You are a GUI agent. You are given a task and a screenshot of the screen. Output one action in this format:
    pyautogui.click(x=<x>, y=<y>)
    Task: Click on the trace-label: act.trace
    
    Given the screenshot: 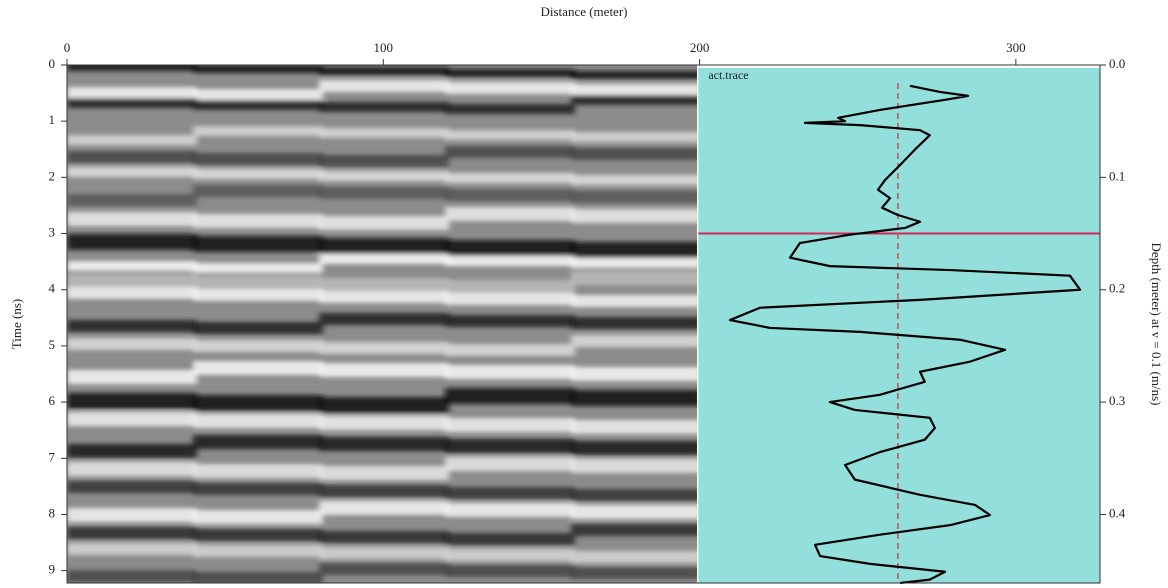 What is the action you would take?
    pyautogui.click(x=728, y=75)
    